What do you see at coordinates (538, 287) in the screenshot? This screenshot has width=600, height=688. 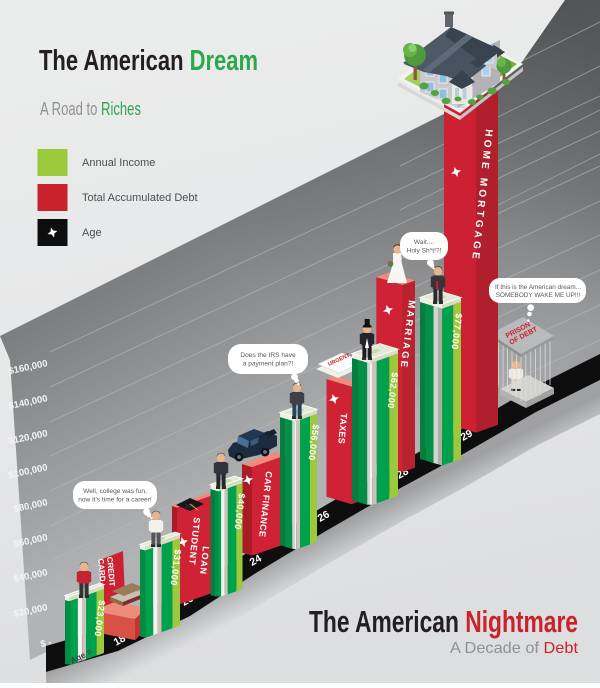 I see `svg-text: If this is the American dream.` at bounding box center [538, 287].